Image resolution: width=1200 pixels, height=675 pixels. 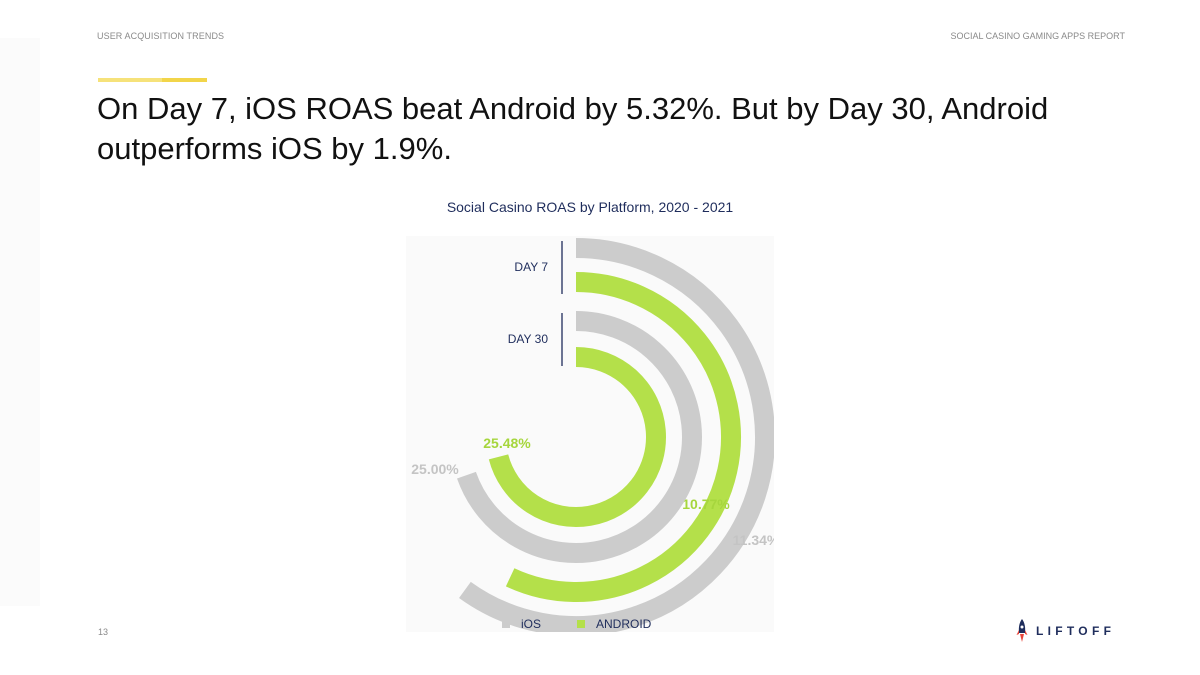 I want to click on arc-day30-ios, so click(x=579, y=437).